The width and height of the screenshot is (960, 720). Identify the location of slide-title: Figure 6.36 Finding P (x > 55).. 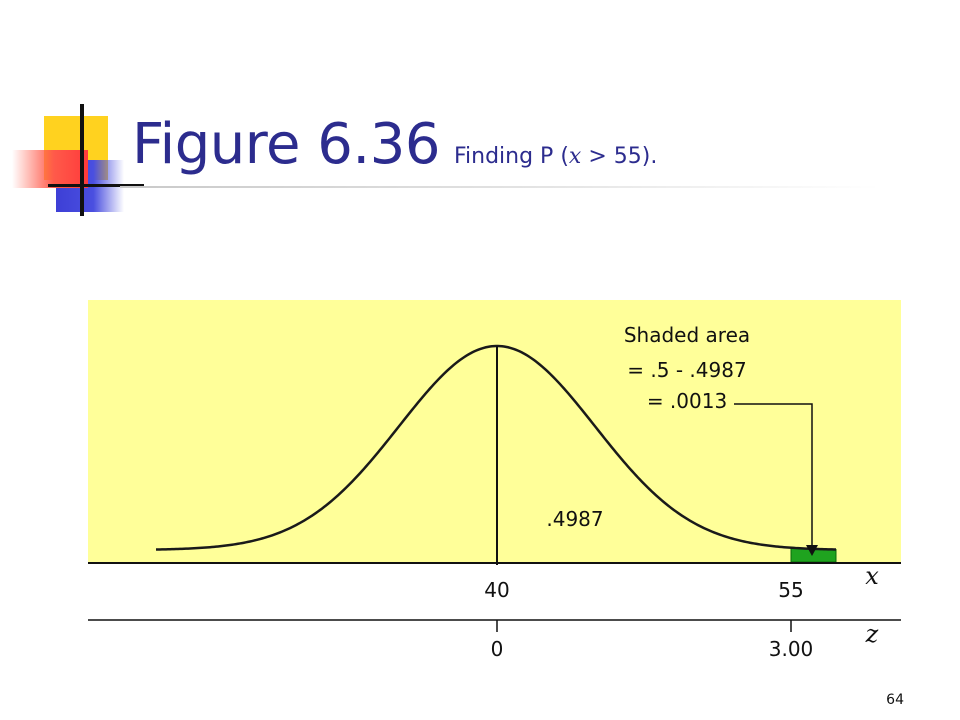
(394, 144).